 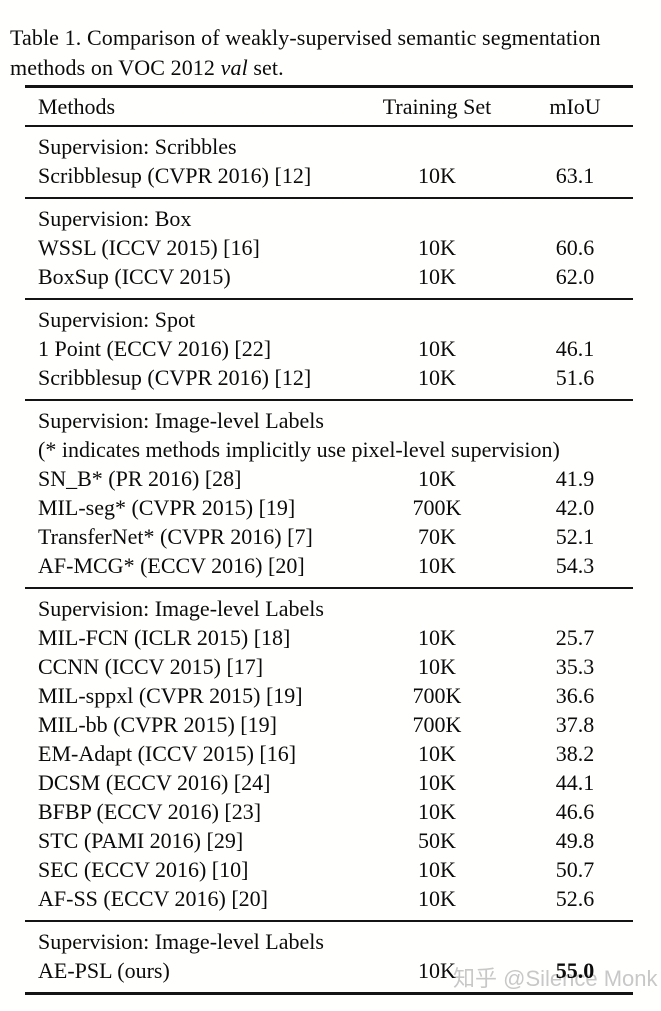 I want to click on table-row: MIL-bb (CVPR 2015) [19] 700K 37.8, so click(x=329, y=724).